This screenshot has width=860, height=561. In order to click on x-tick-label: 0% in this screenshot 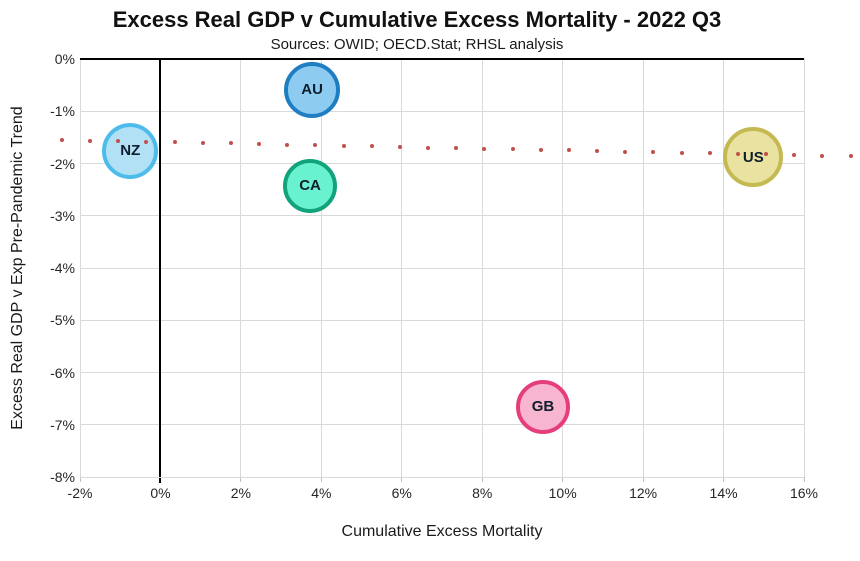, I will do `click(160, 493)`.